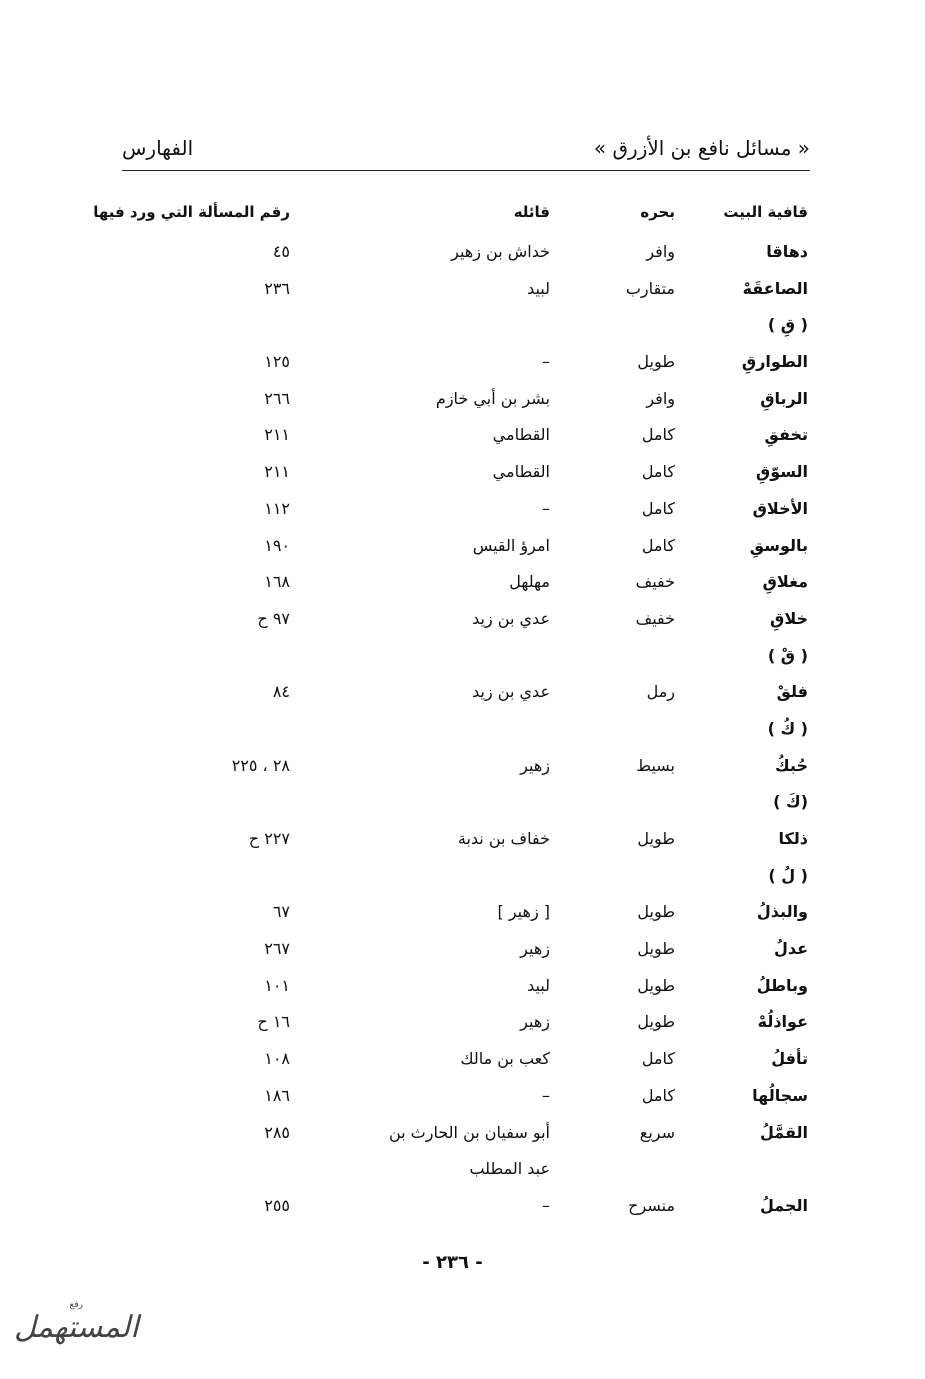 This screenshot has width=925, height=1379. What do you see at coordinates (454, 584) in the screenshot?
I see `table-row: مغلاقِ خفيف مهلهل ١٦٨` at bounding box center [454, 584].